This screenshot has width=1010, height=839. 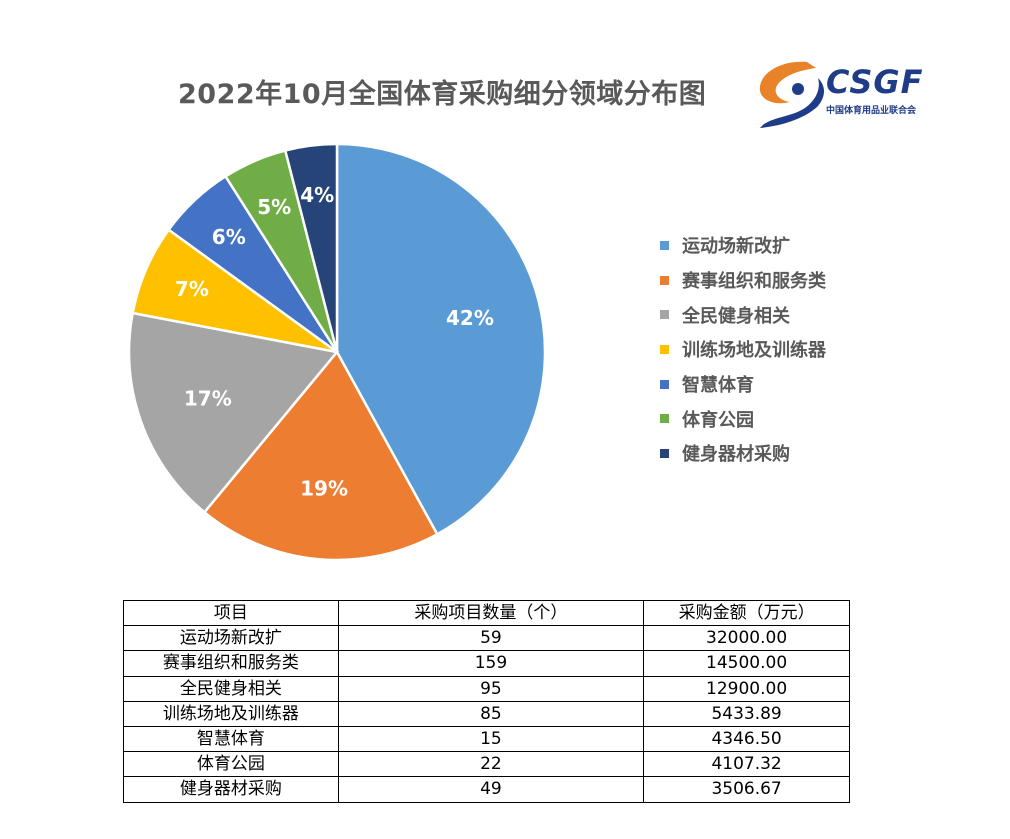 What do you see at coordinates (231, 713) in the screenshot?
I see `table-cell-item: 训练场地及训练器` at bounding box center [231, 713].